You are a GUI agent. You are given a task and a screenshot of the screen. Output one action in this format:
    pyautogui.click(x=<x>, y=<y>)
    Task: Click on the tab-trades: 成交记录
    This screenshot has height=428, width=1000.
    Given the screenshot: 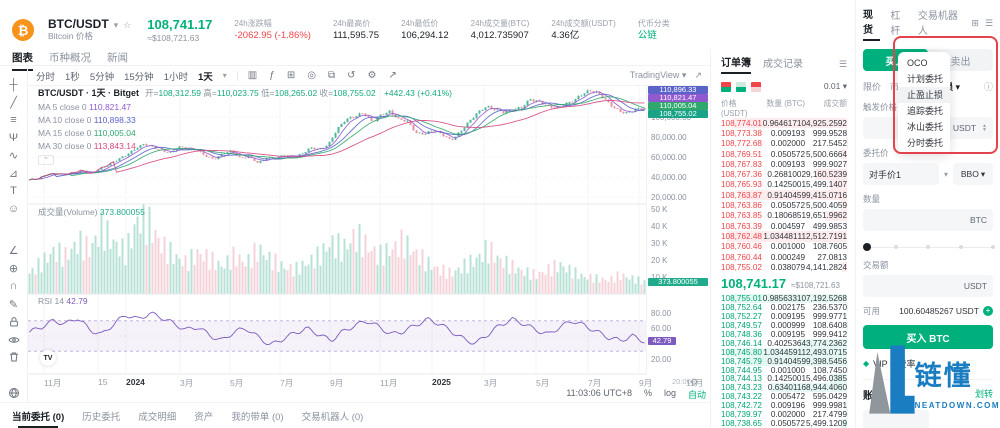 What is the action you would take?
    pyautogui.click(x=783, y=64)
    